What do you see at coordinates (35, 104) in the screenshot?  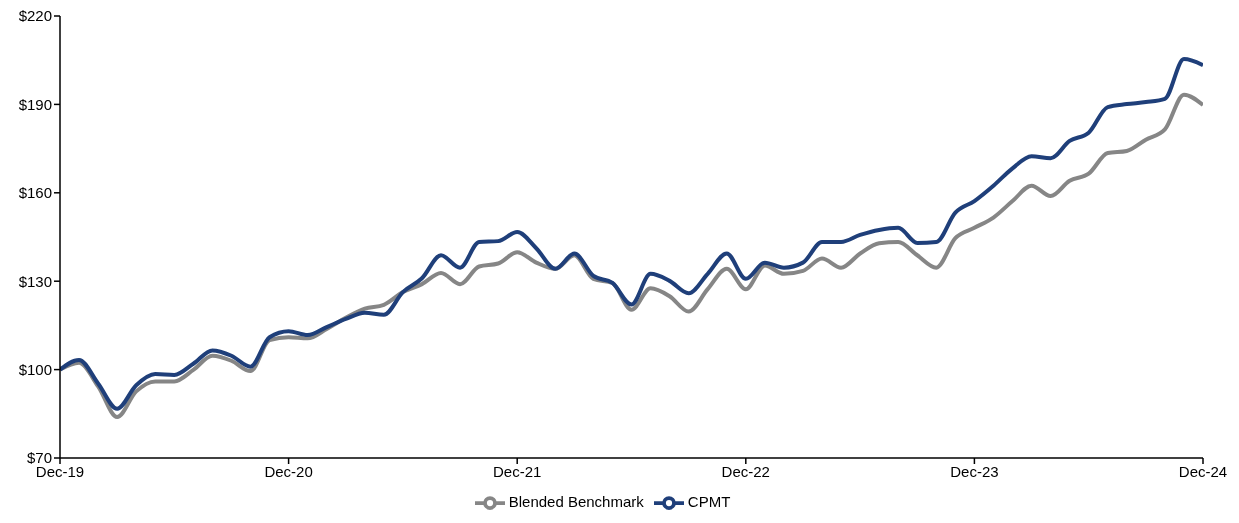 I see `y-tick-label: $190` at bounding box center [35, 104].